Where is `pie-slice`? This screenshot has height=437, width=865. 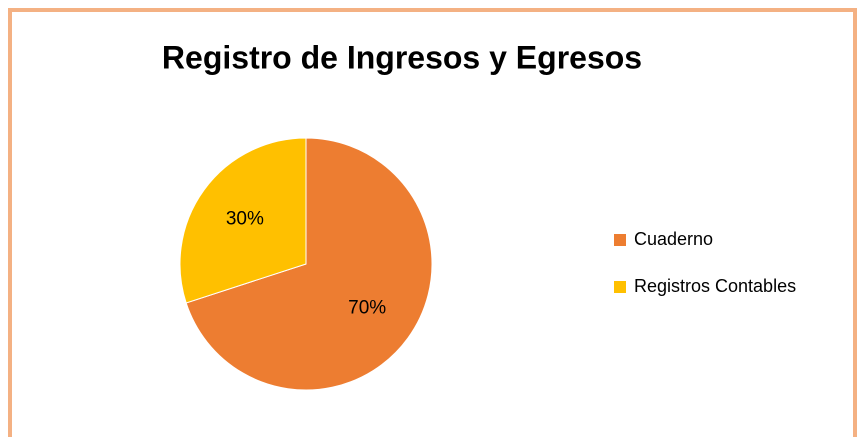
pie-slice is located at coordinates (243, 220).